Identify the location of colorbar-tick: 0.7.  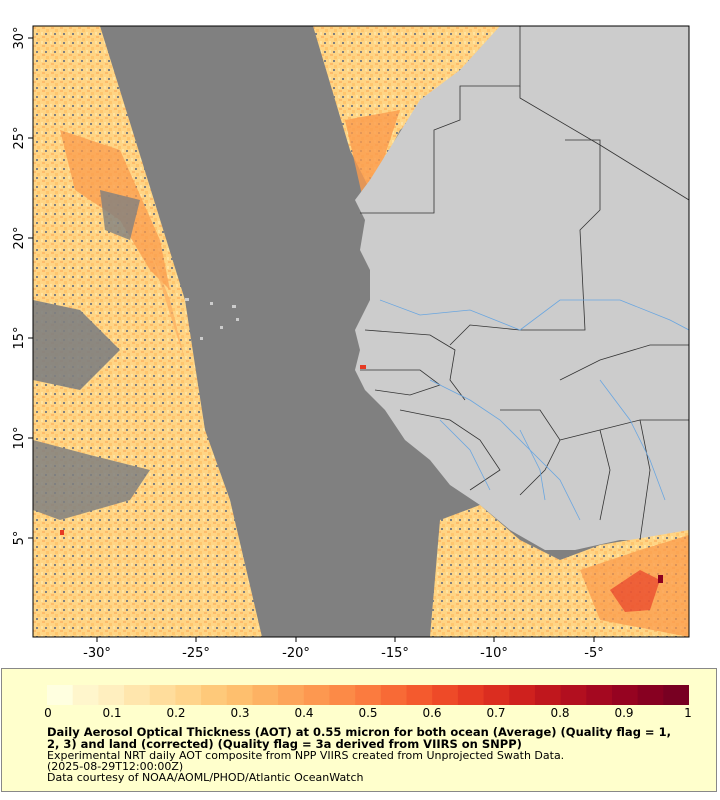
(496, 713).